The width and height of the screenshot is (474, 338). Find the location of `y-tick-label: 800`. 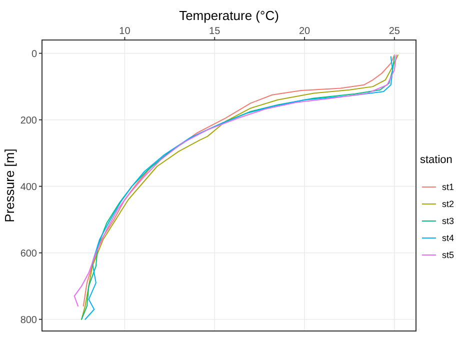

y-tick-label: 800 is located at coordinates (29, 320).